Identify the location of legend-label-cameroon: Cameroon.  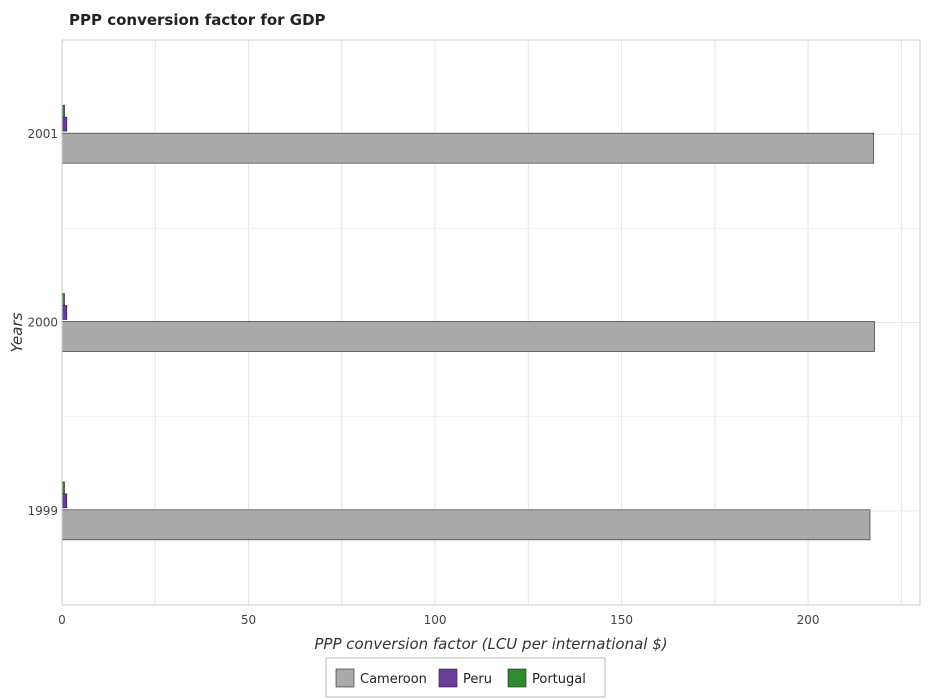
(393, 679).